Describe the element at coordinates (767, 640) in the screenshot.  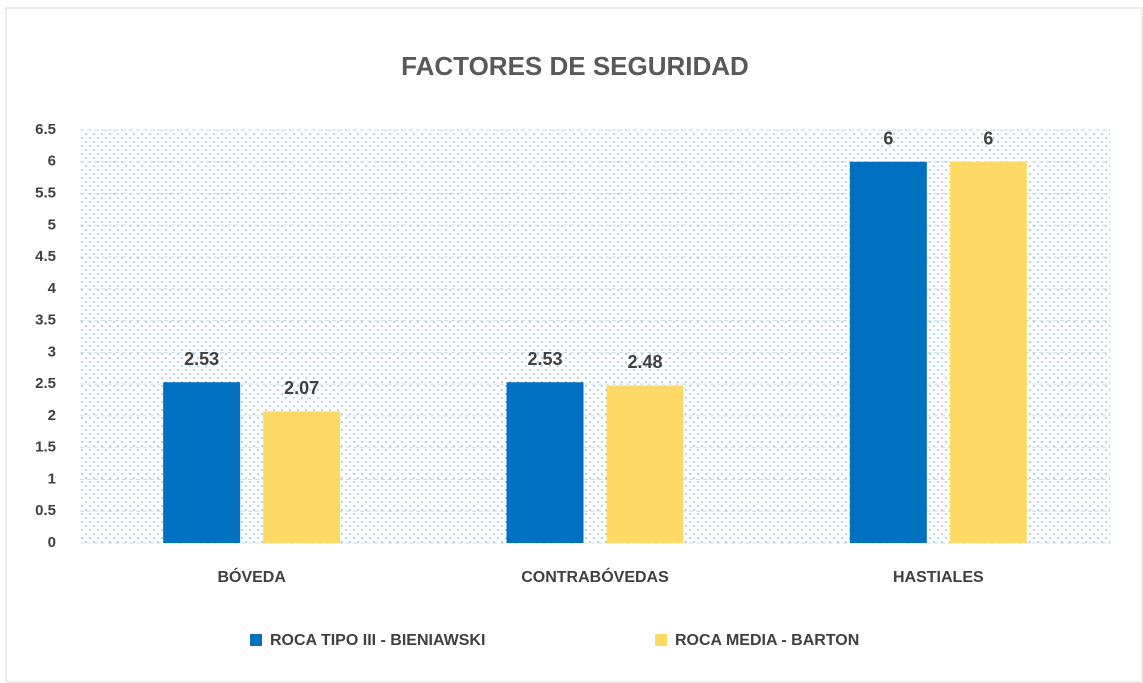
I see `legend-label: ROCA MEDIA - BARTON` at that location.